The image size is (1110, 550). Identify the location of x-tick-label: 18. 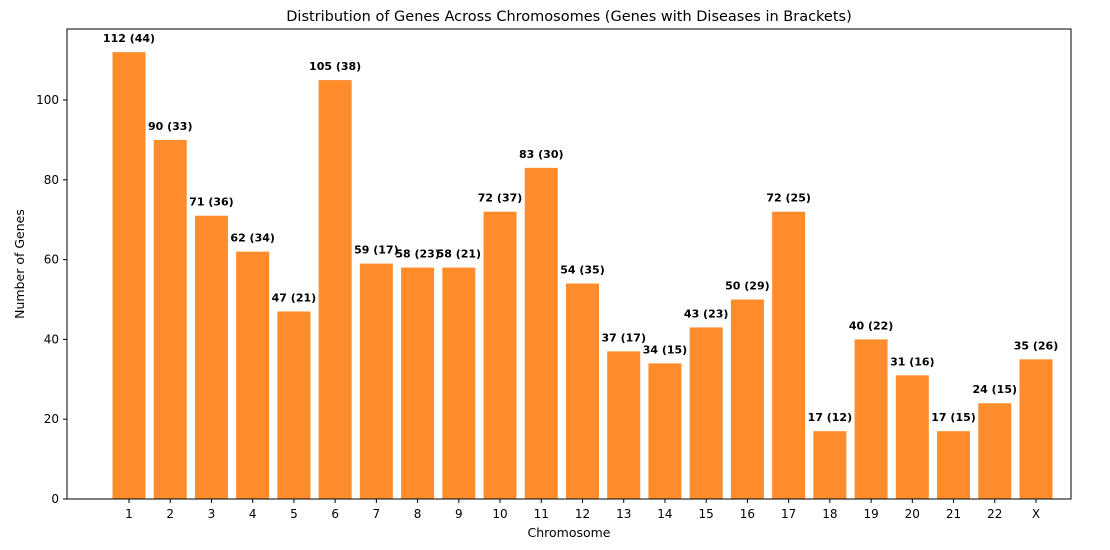
(829, 514).